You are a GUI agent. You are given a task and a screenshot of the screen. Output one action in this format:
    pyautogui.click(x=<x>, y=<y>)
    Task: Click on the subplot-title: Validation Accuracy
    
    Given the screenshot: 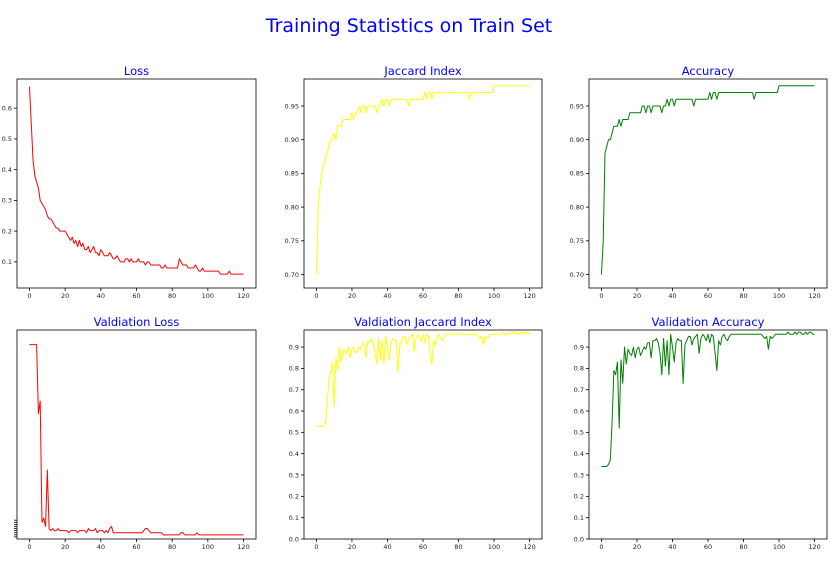 What is the action you would take?
    pyautogui.click(x=708, y=322)
    